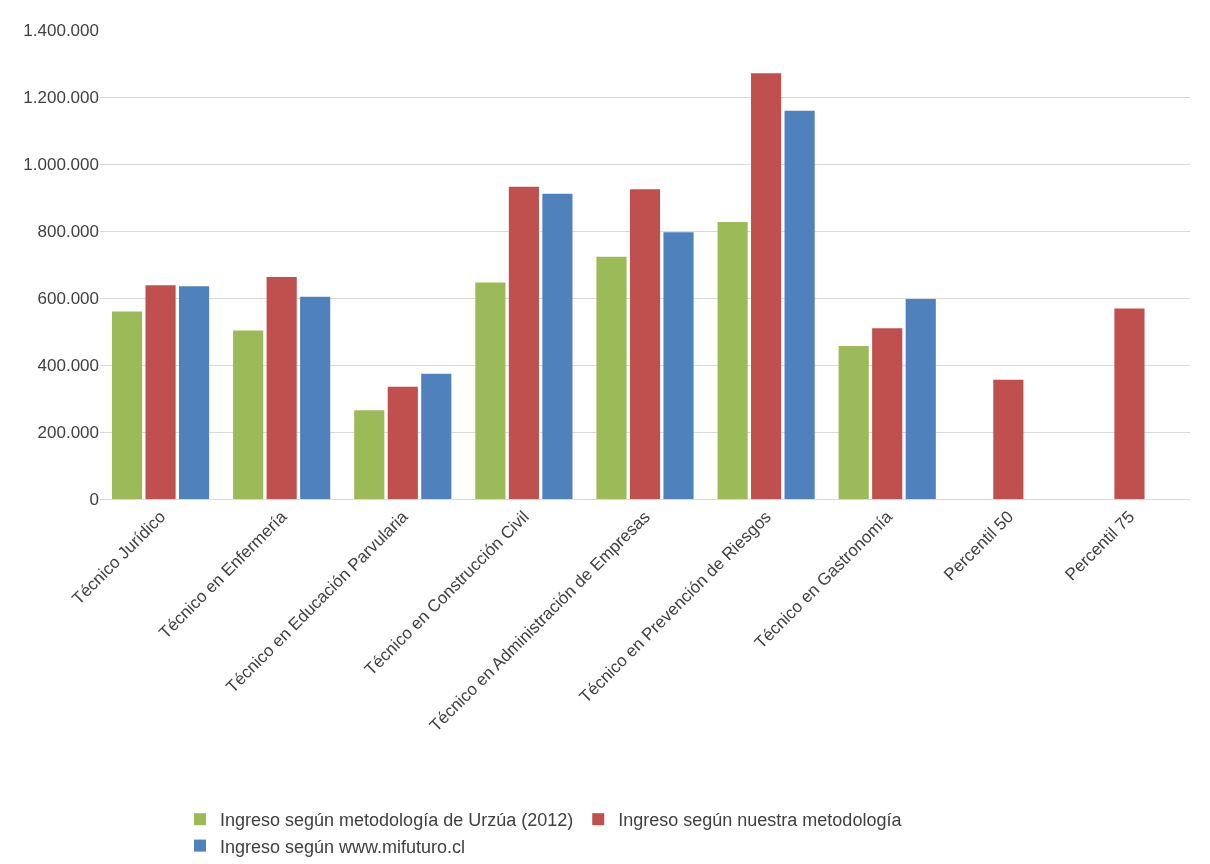  What do you see at coordinates (68, 231) in the screenshot?
I see `y-tick-label: 800.000` at bounding box center [68, 231].